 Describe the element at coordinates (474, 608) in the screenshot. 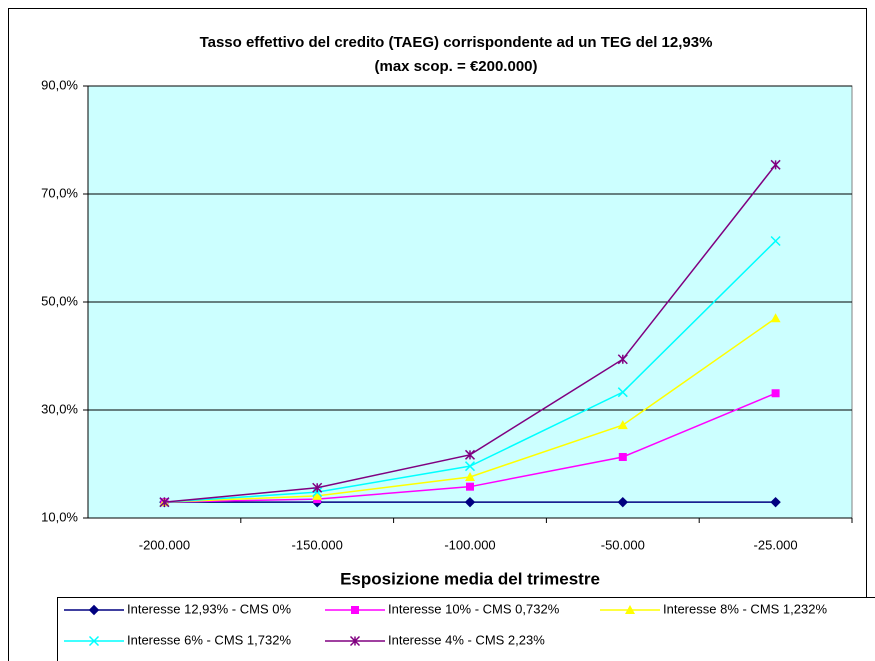

I see `legend-label: Interesse 10% - CMS 0,732%` at that location.